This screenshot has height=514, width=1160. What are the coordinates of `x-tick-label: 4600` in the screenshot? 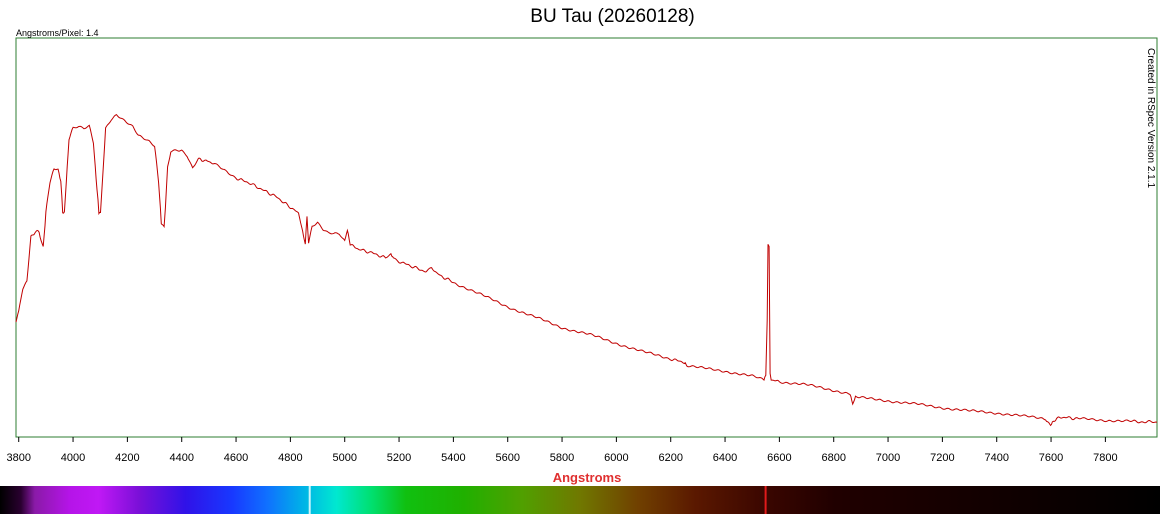 It's located at (236, 458).